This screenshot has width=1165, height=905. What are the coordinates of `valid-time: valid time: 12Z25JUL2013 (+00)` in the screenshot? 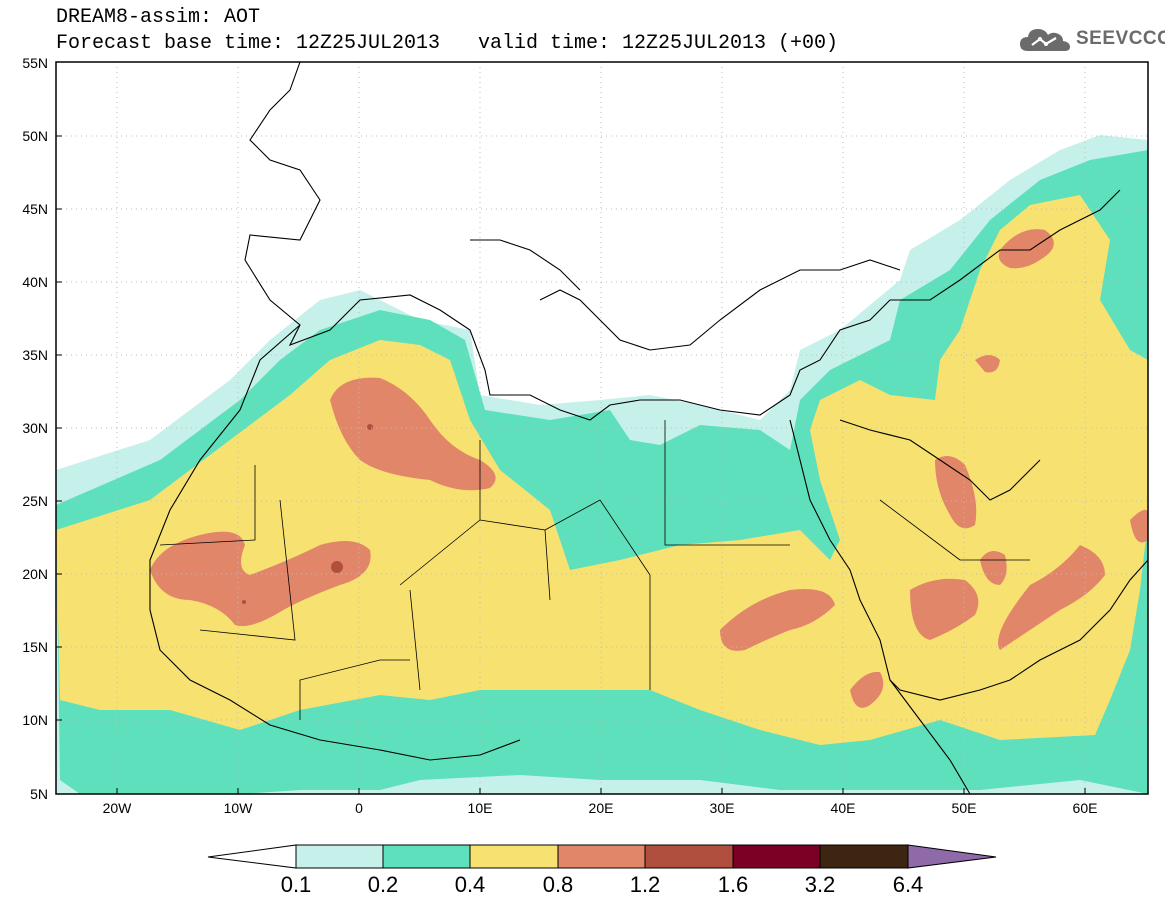 It's located at (658, 43).